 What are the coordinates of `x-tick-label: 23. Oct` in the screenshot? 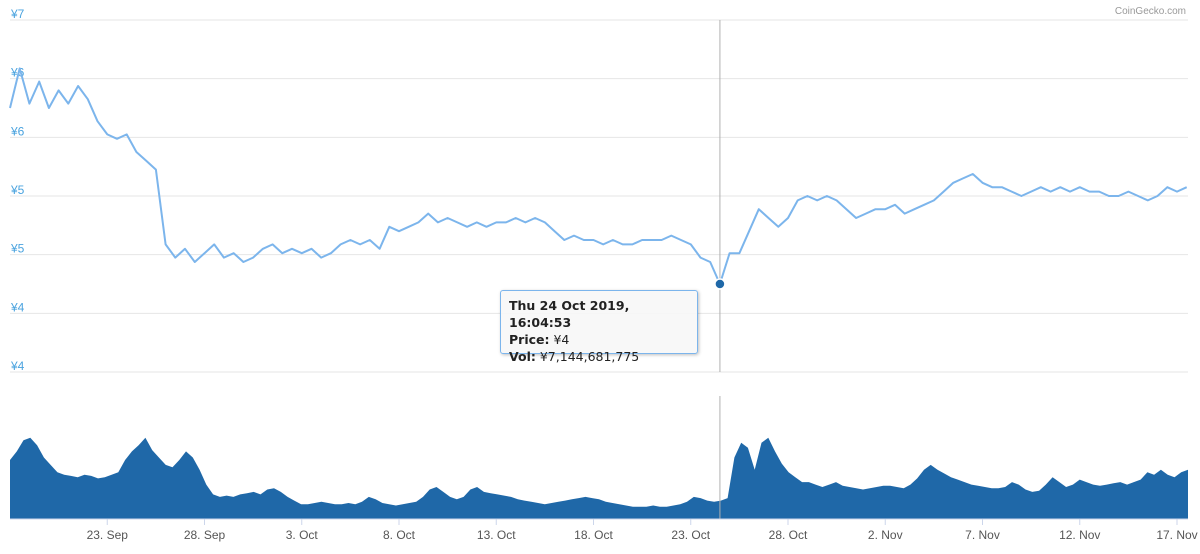 It's located at (690, 535).